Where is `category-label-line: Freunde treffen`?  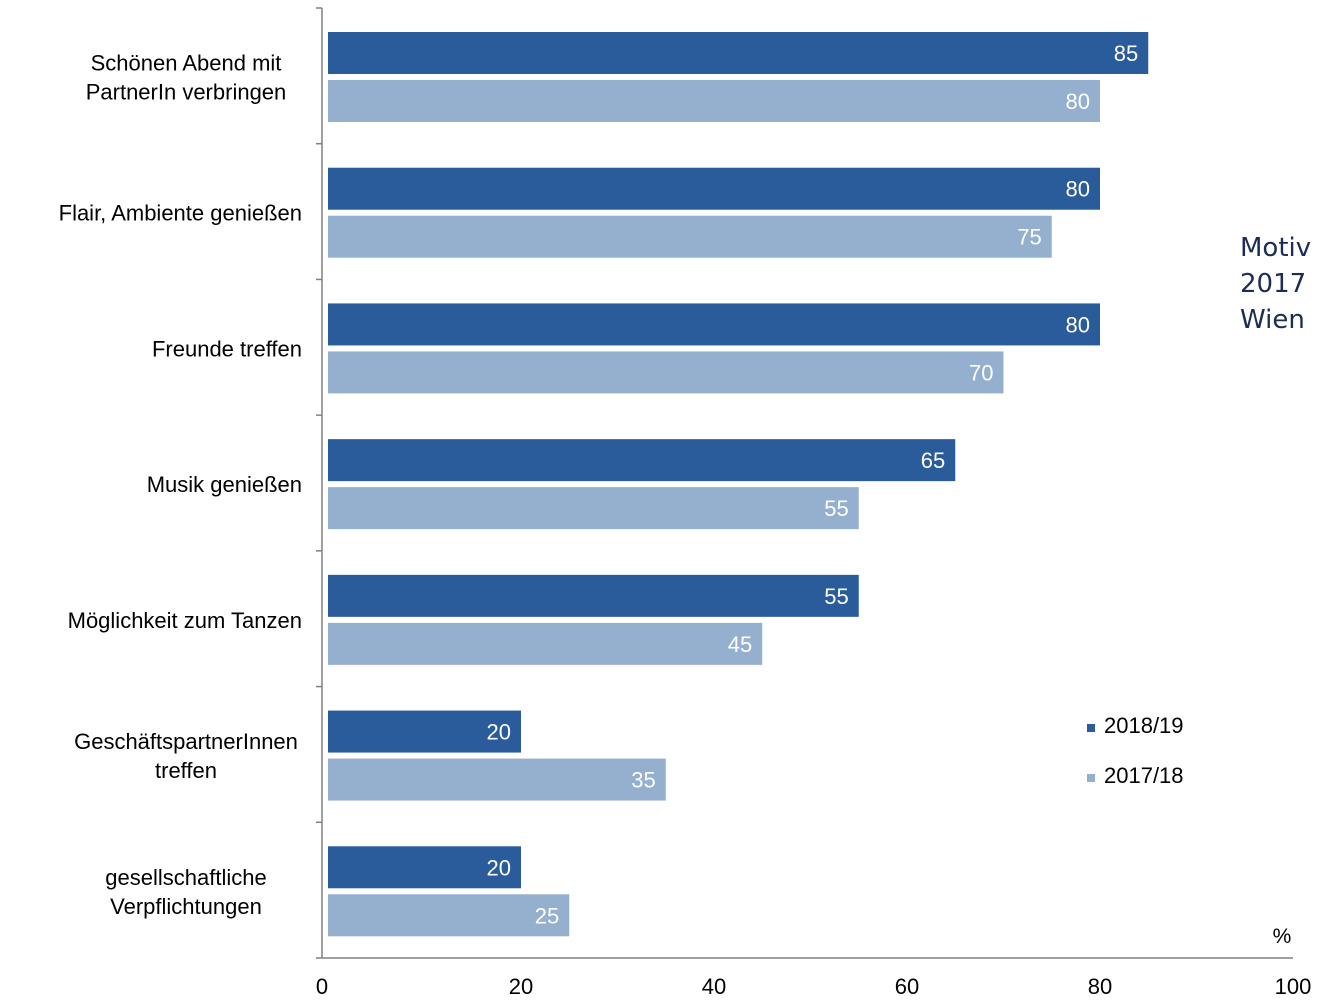
category-label-line: Freunde treffen is located at coordinates (227, 348).